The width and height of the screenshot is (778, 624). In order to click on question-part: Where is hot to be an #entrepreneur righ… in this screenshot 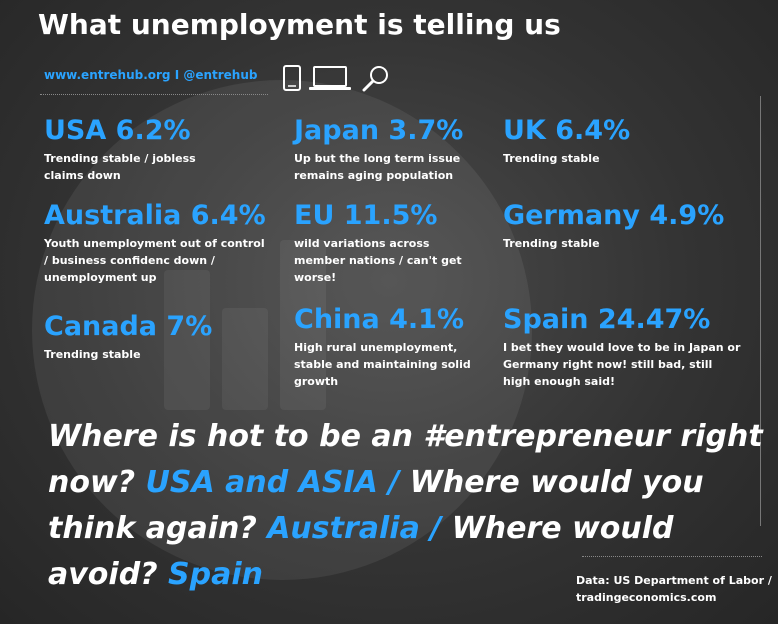, I will do `click(405, 459)`.